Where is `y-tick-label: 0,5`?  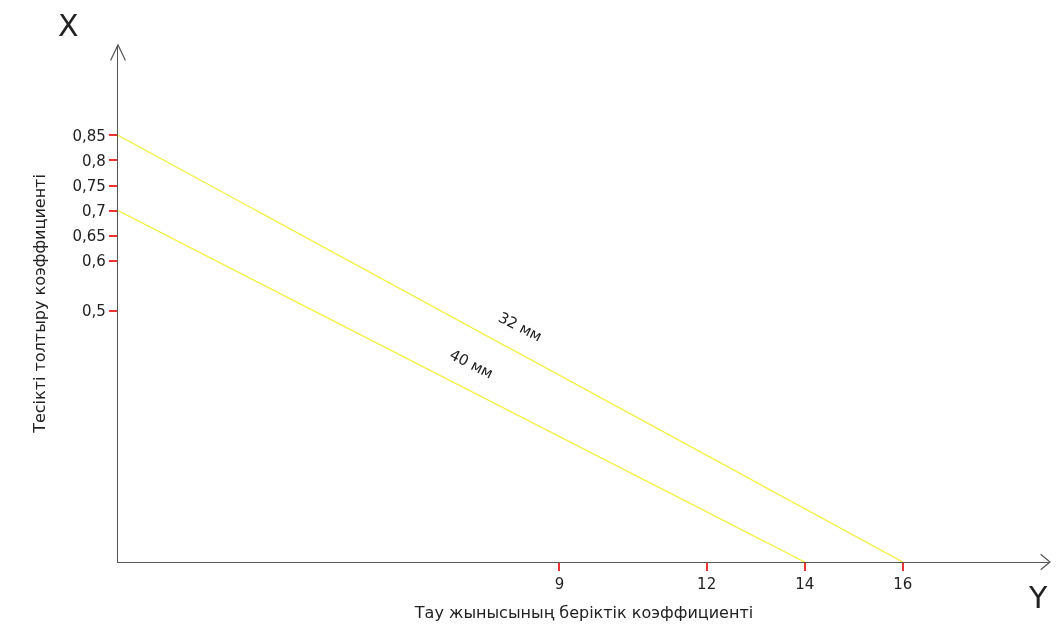
y-tick-label: 0,5 is located at coordinates (94, 311).